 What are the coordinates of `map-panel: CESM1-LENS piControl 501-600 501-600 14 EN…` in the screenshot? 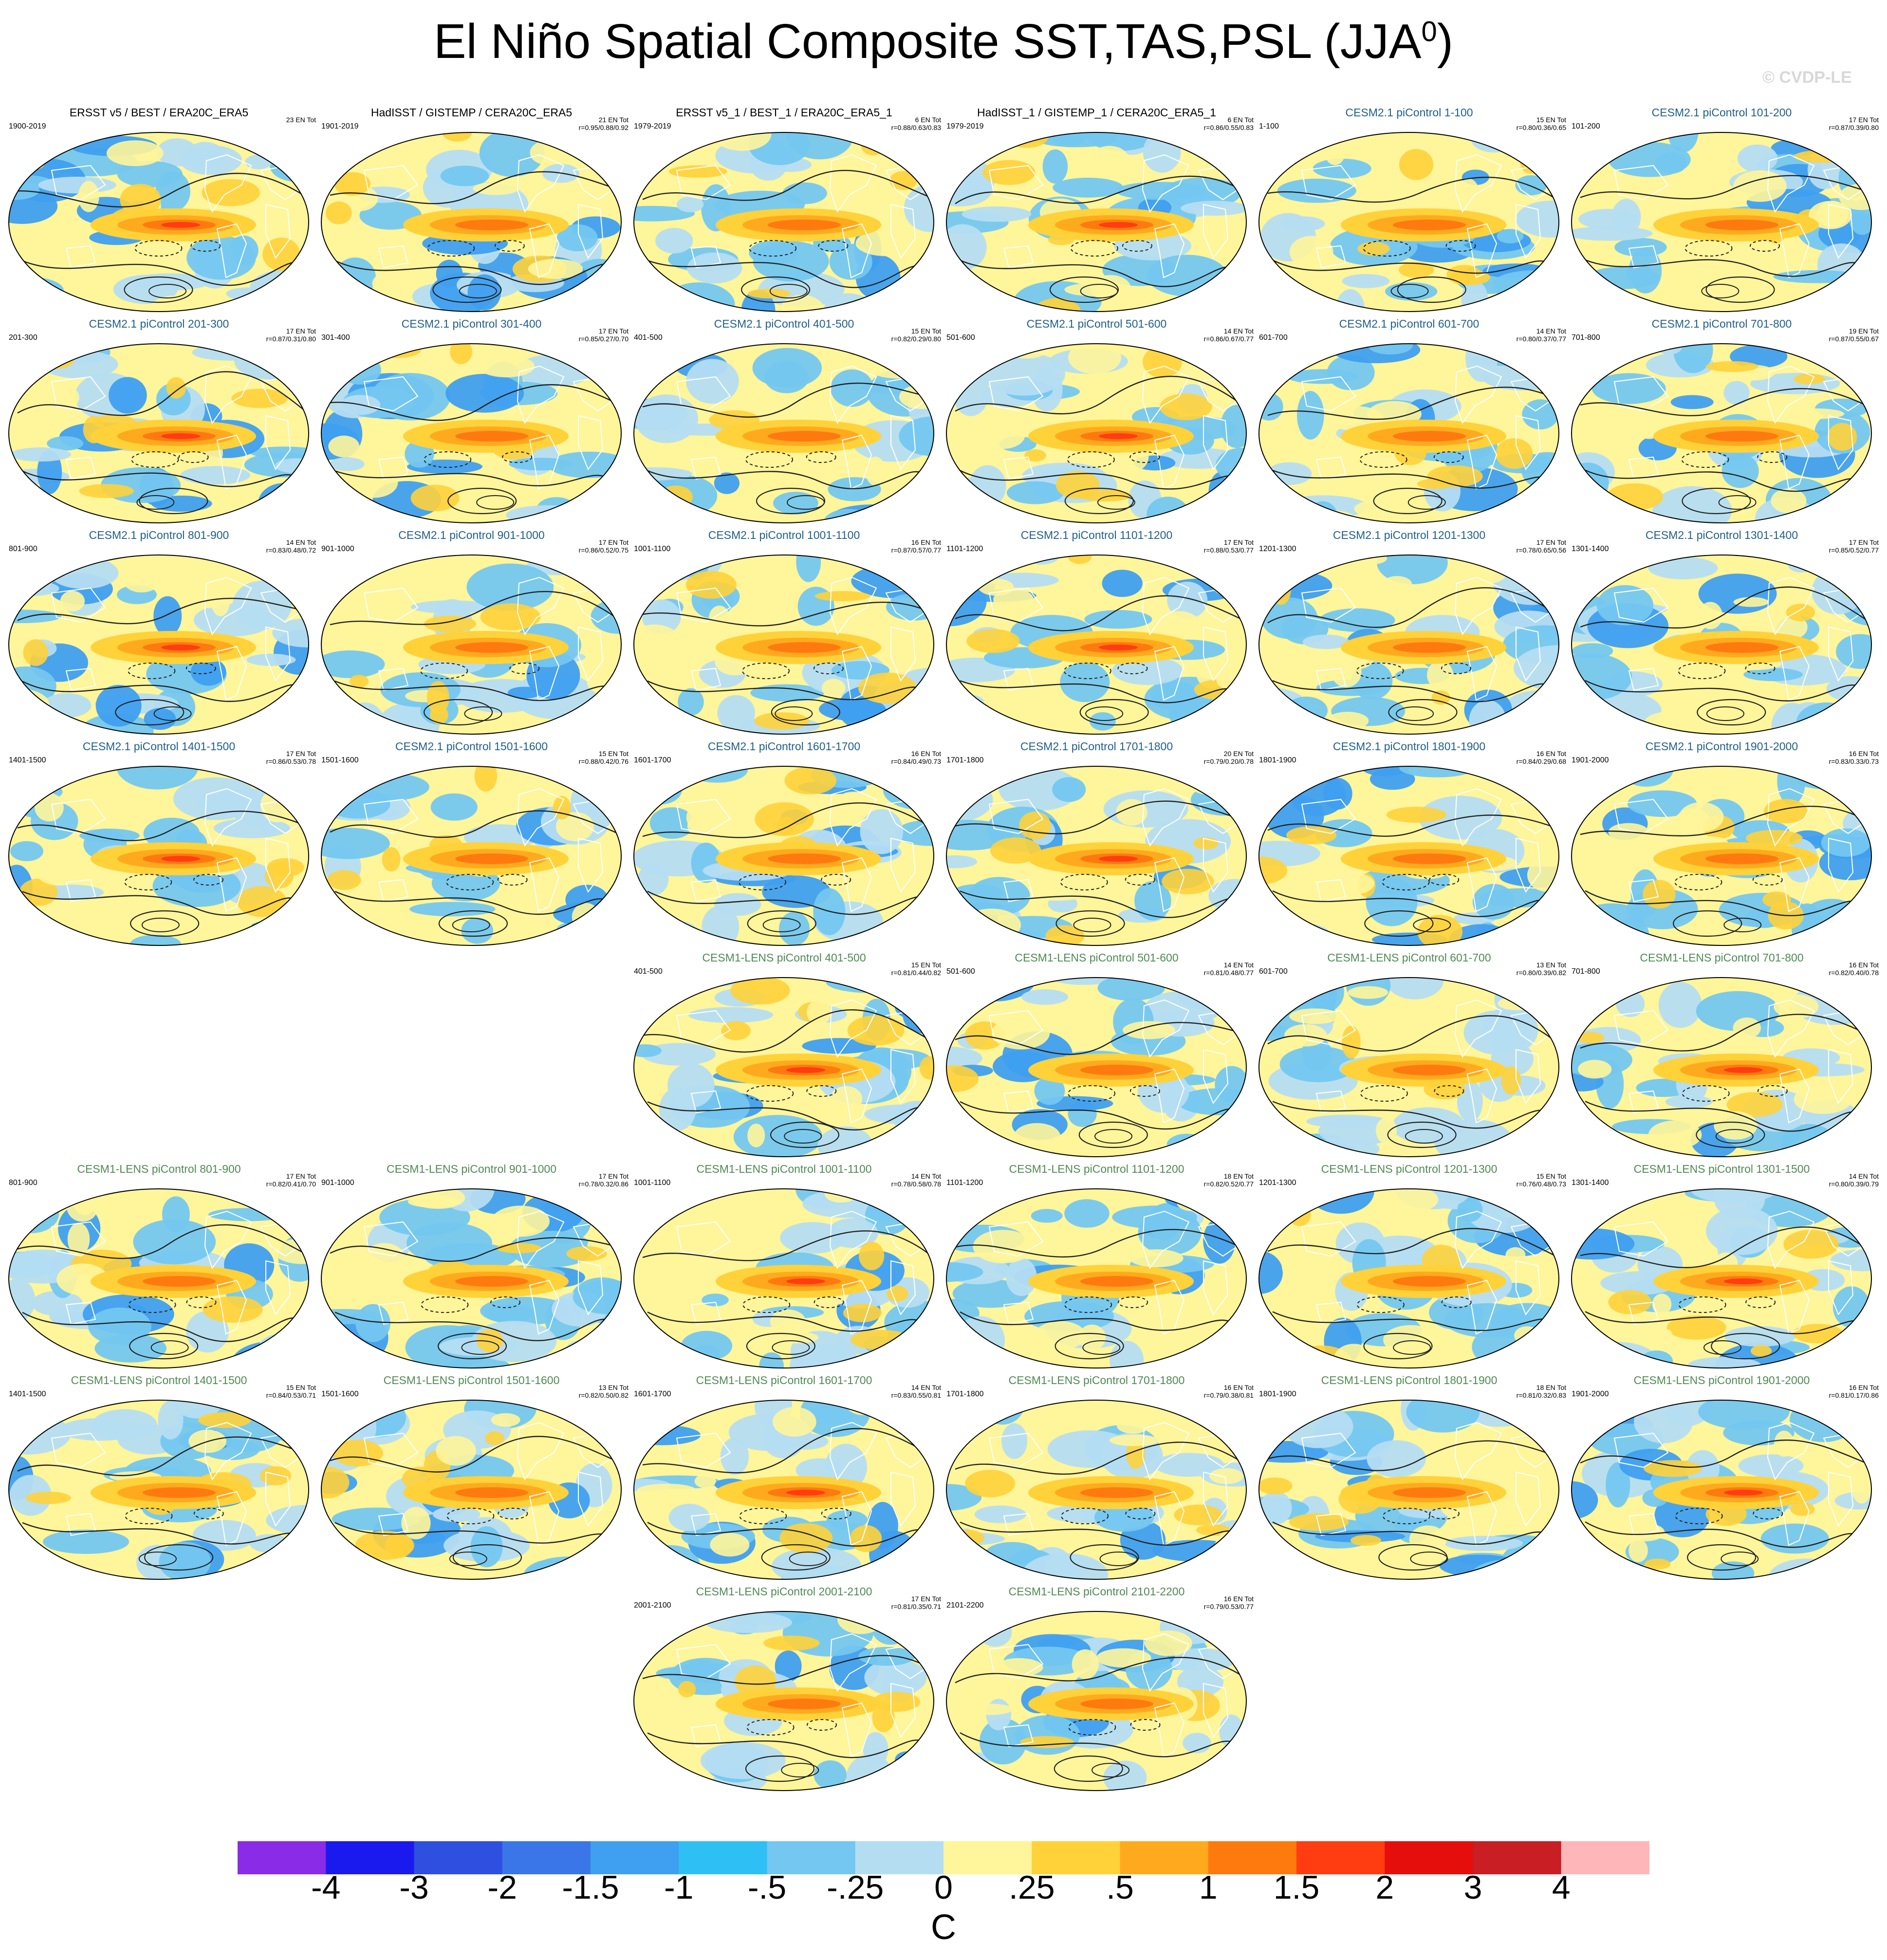 It's located at (1097, 1054).